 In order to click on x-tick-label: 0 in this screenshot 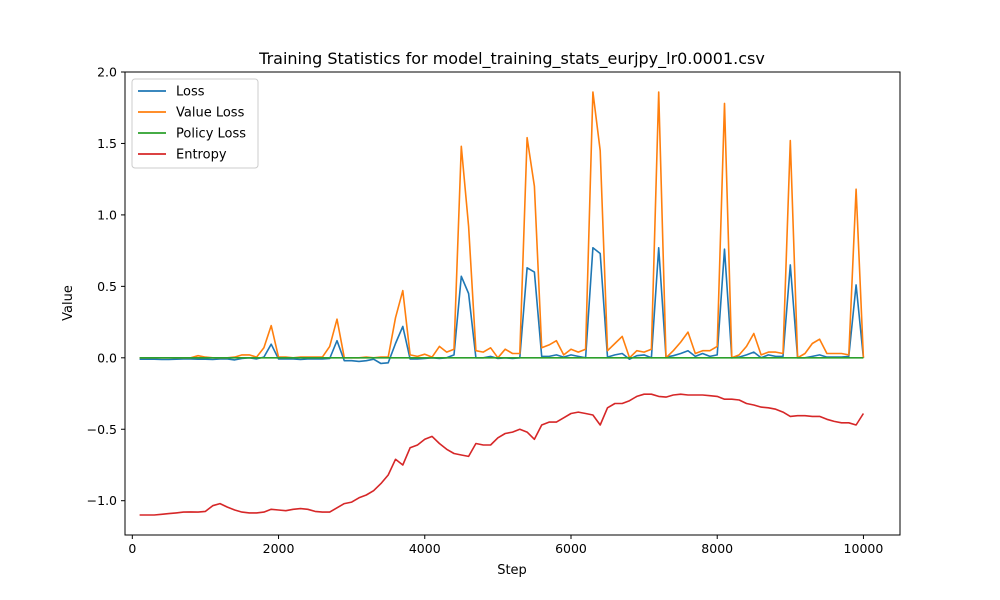, I will do `click(132, 548)`.